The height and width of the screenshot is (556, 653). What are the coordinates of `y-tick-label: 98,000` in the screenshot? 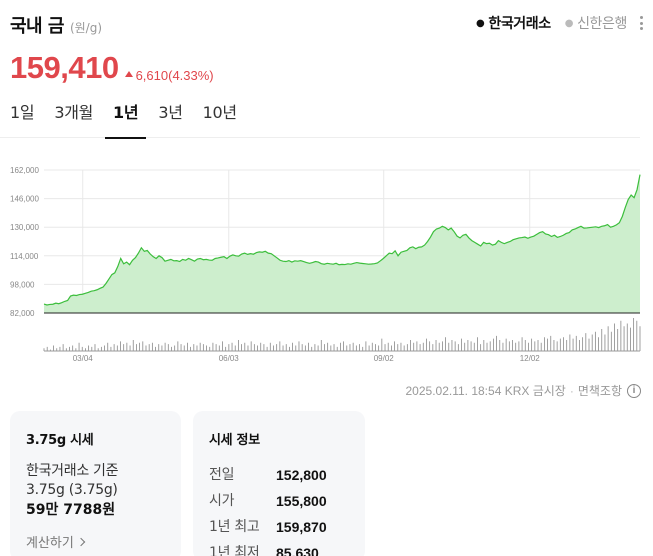 It's located at (22, 284).